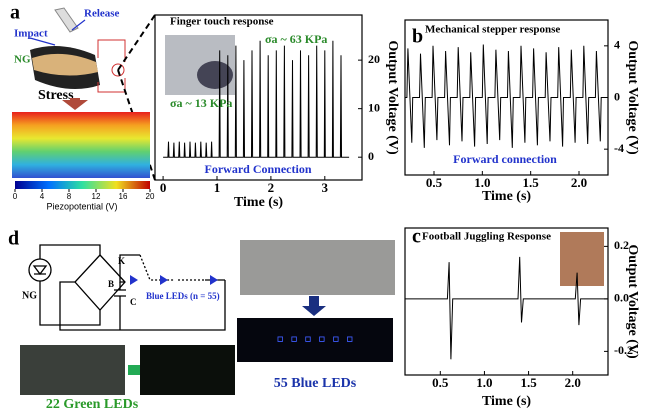 Image resolution: width=652 pixels, height=414 pixels. I want to click on chart-title: Finger touch response, so click(222, 22).